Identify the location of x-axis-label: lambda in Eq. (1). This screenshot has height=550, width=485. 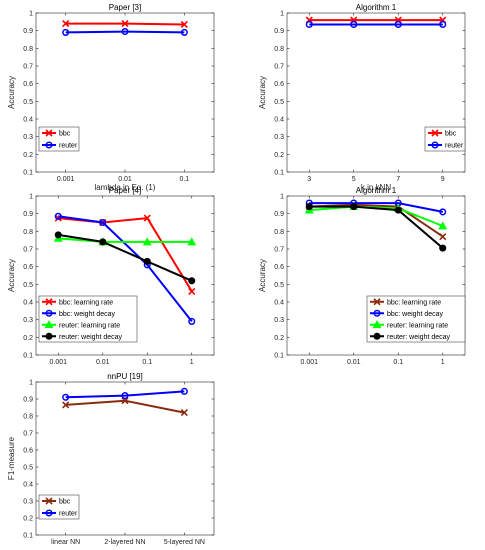
(125, 187).